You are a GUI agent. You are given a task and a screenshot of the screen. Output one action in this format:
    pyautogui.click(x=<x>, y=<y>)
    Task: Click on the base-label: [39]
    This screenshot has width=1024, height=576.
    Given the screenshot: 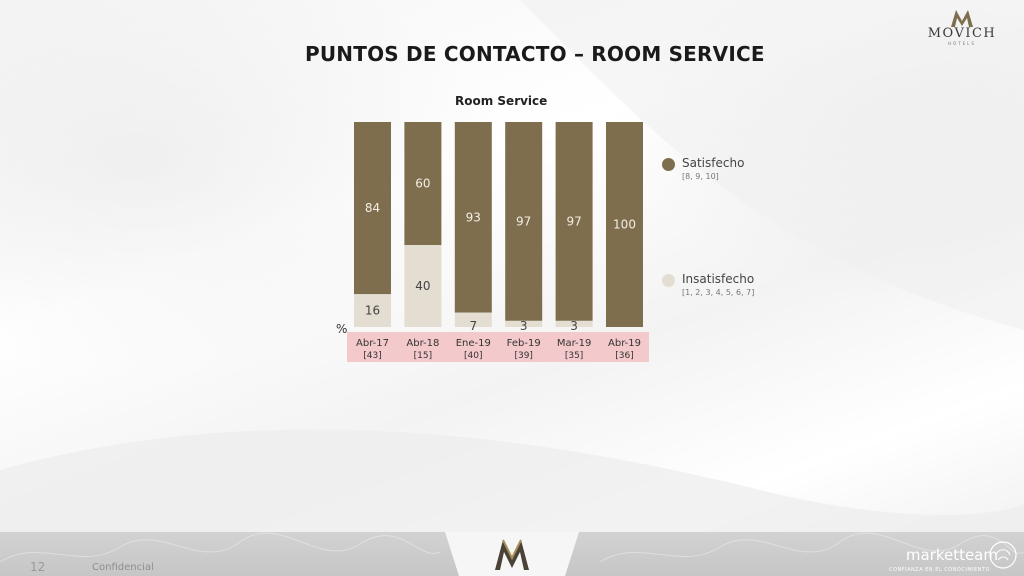 What is the action you would take?
    pyautogui.click(x=523, y=356)
    